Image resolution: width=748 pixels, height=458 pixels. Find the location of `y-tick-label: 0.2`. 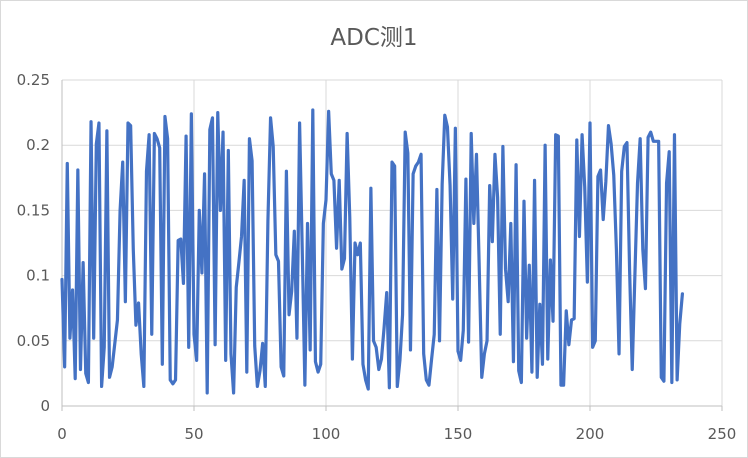

y-tick-label: 0.2 is located at coordinates (38, 145).